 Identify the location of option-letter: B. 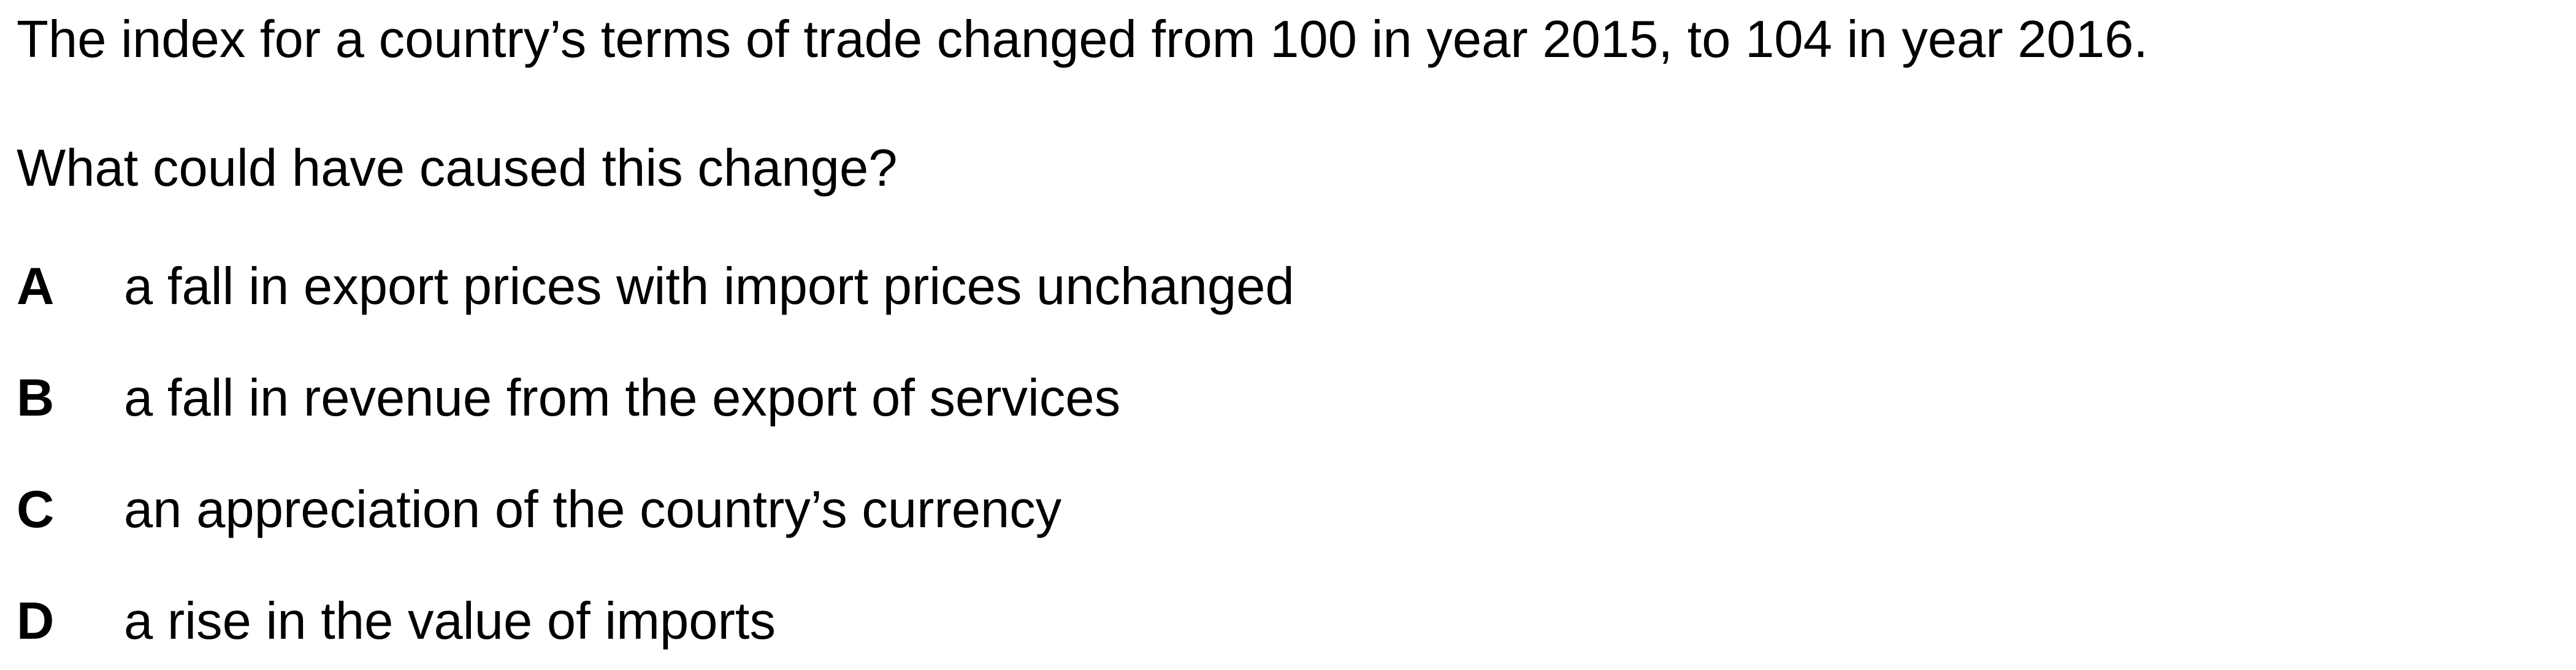
(36, 398).